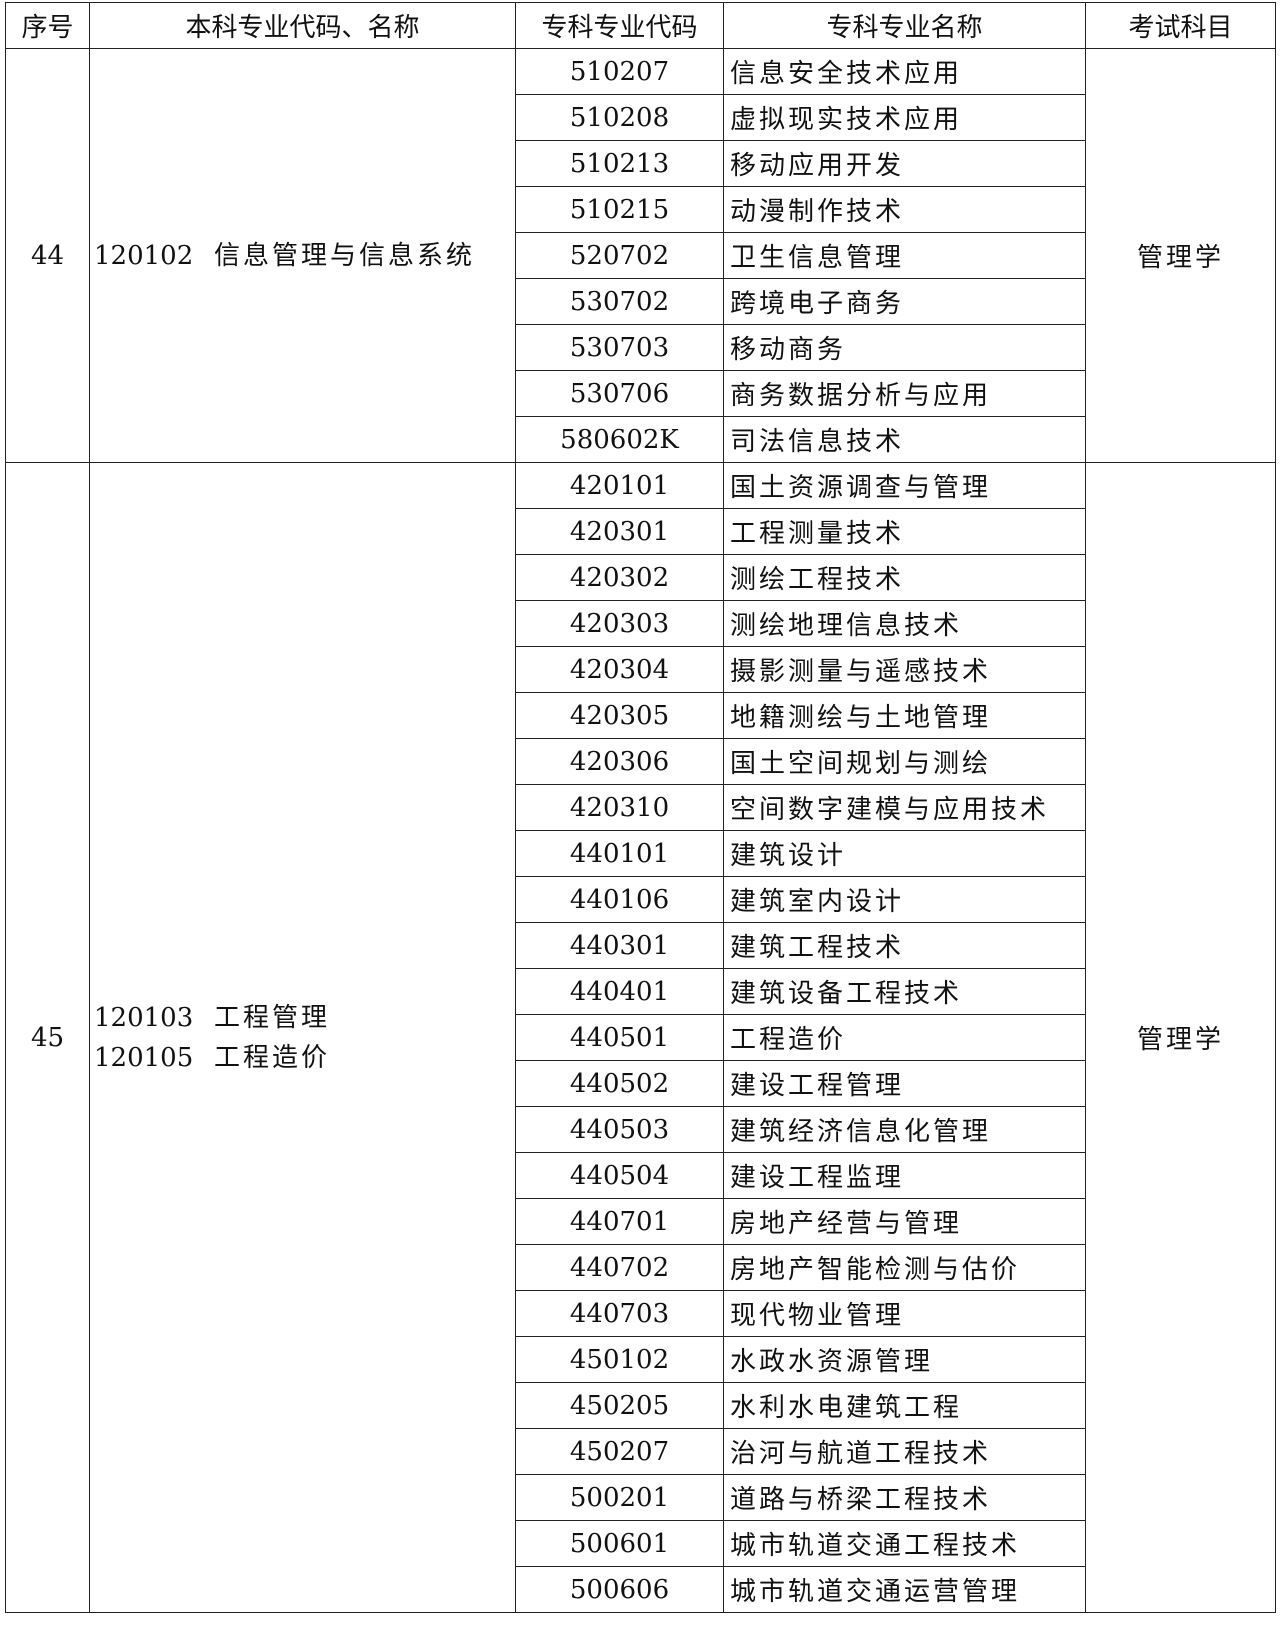 This screenshot has width=1280, height=1629. I want to click on sub-name: 城市轨道交通运营管理, so click(904, 1589).